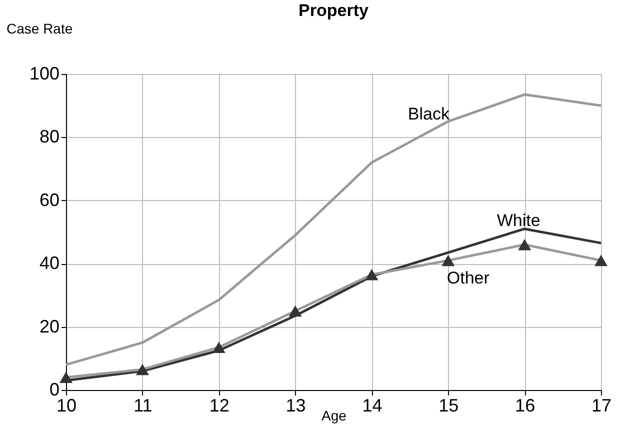  I want to click on series-label: White, so click(518, 220).